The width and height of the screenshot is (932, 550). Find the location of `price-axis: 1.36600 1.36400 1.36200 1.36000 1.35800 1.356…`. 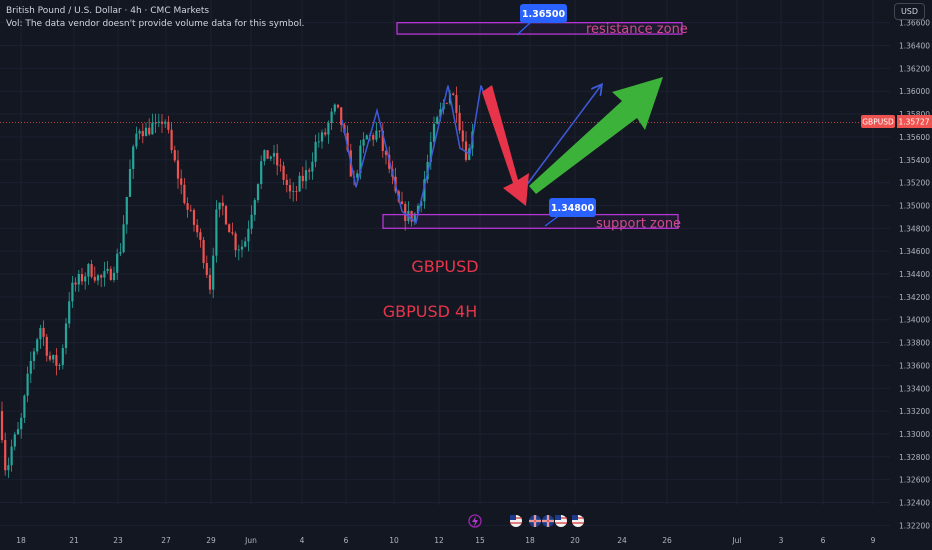

price-axis: 1.36600 1.36400 1.36200 1.36000 1.35800 1.356… is located at coordinates (914, 275).